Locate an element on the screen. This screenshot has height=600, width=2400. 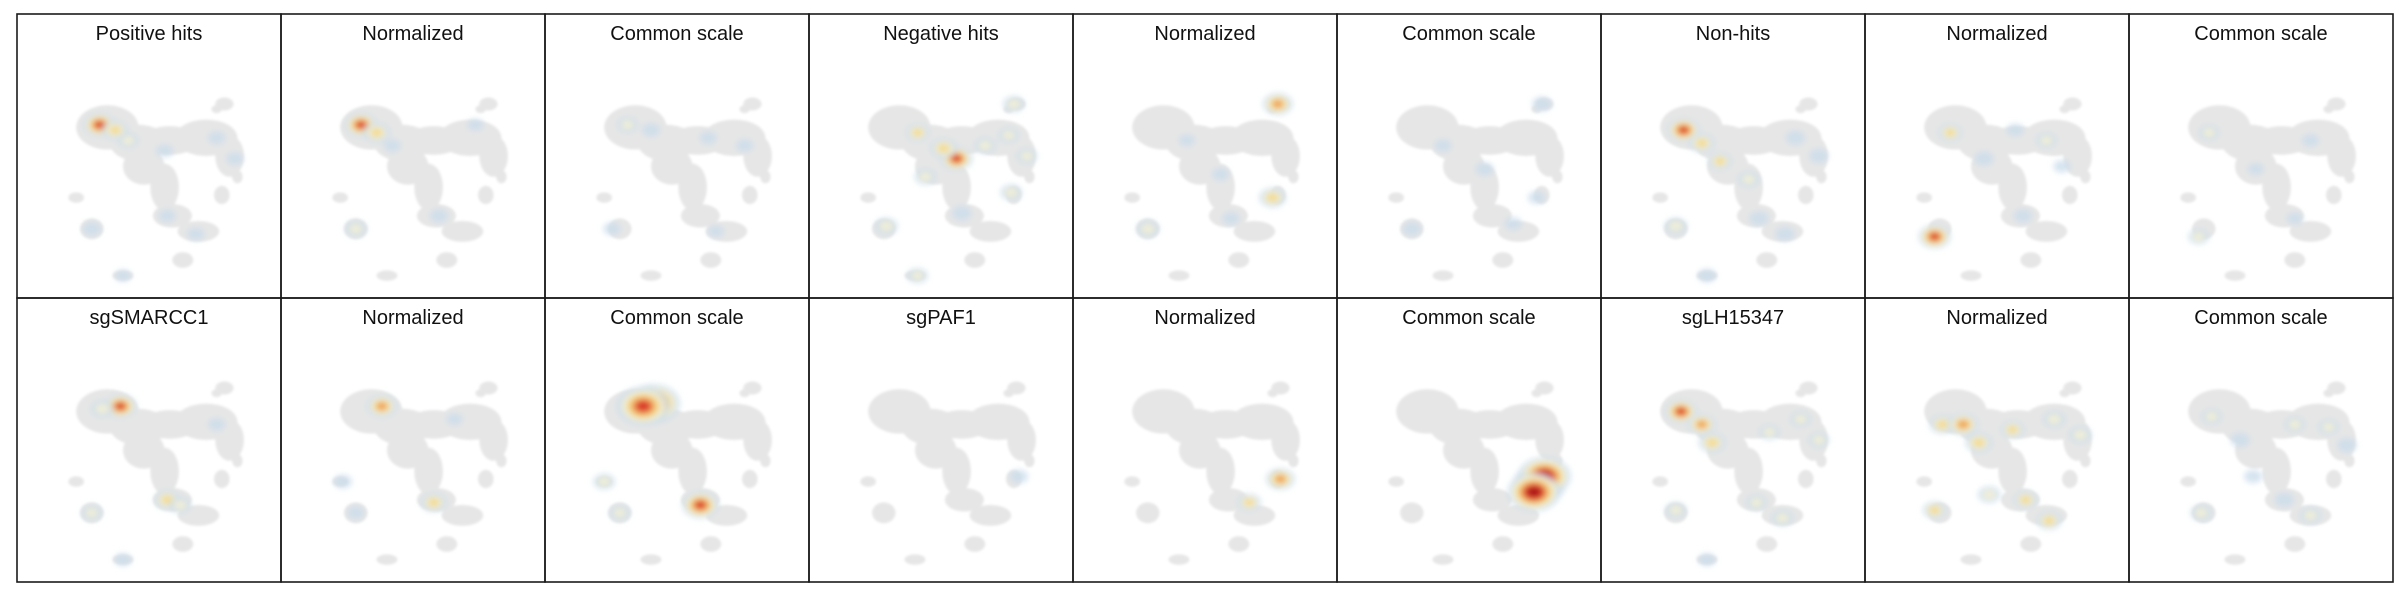
panel-title: Common scale is located at coordinates (676, 318).